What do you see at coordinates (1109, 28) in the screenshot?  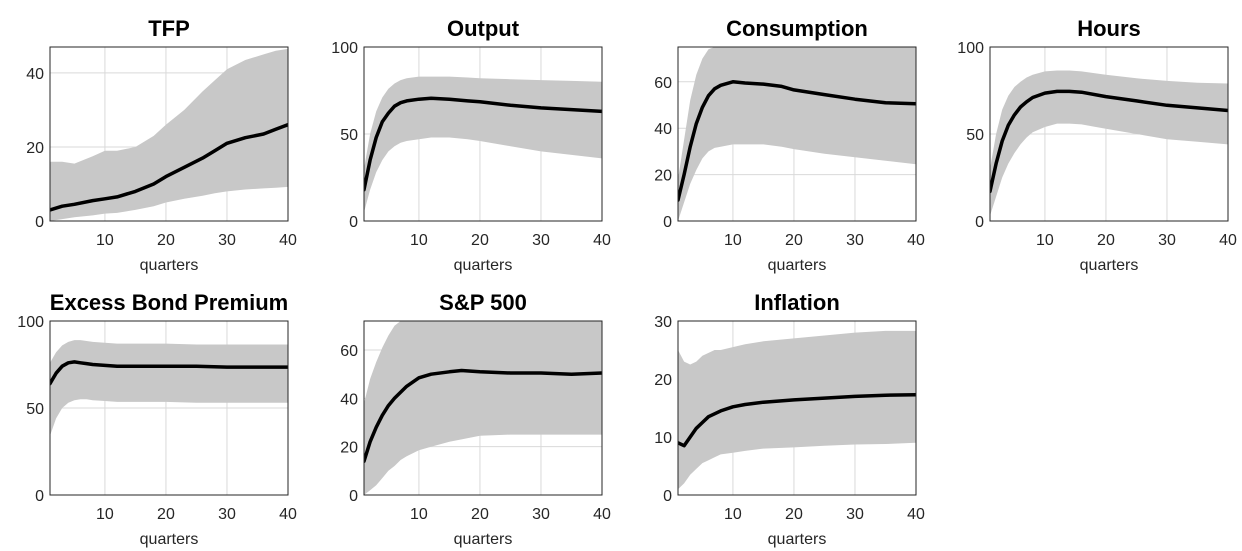 I see `panel-title: Hours` at bounding box center [1109, 28].